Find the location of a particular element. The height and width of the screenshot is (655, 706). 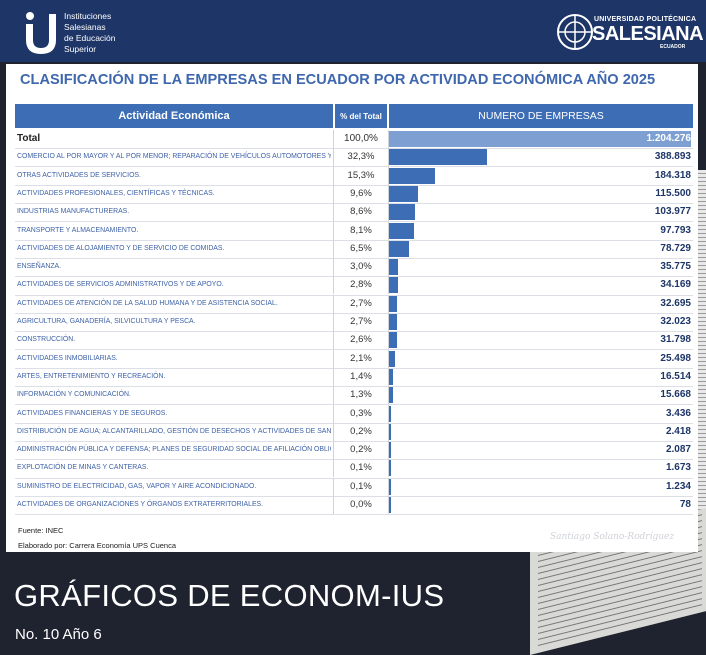

company-count: 31.798 is located at coordinates (675, 340).